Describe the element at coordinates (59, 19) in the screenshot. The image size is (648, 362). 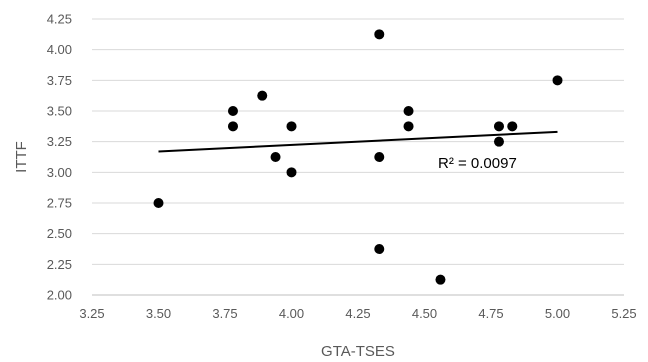
I see `y-tick-label: 4.25` at that location.